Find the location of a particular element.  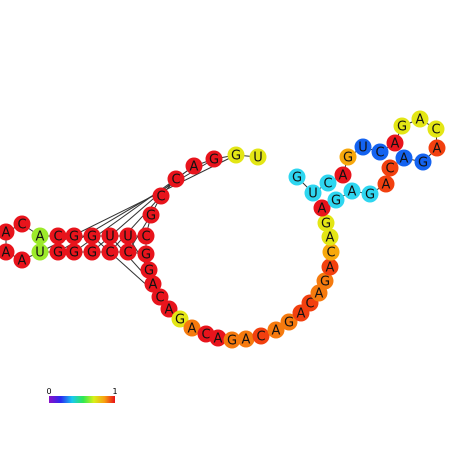

color-scale-legend: 0 1 is located at coordinates (81, 395).